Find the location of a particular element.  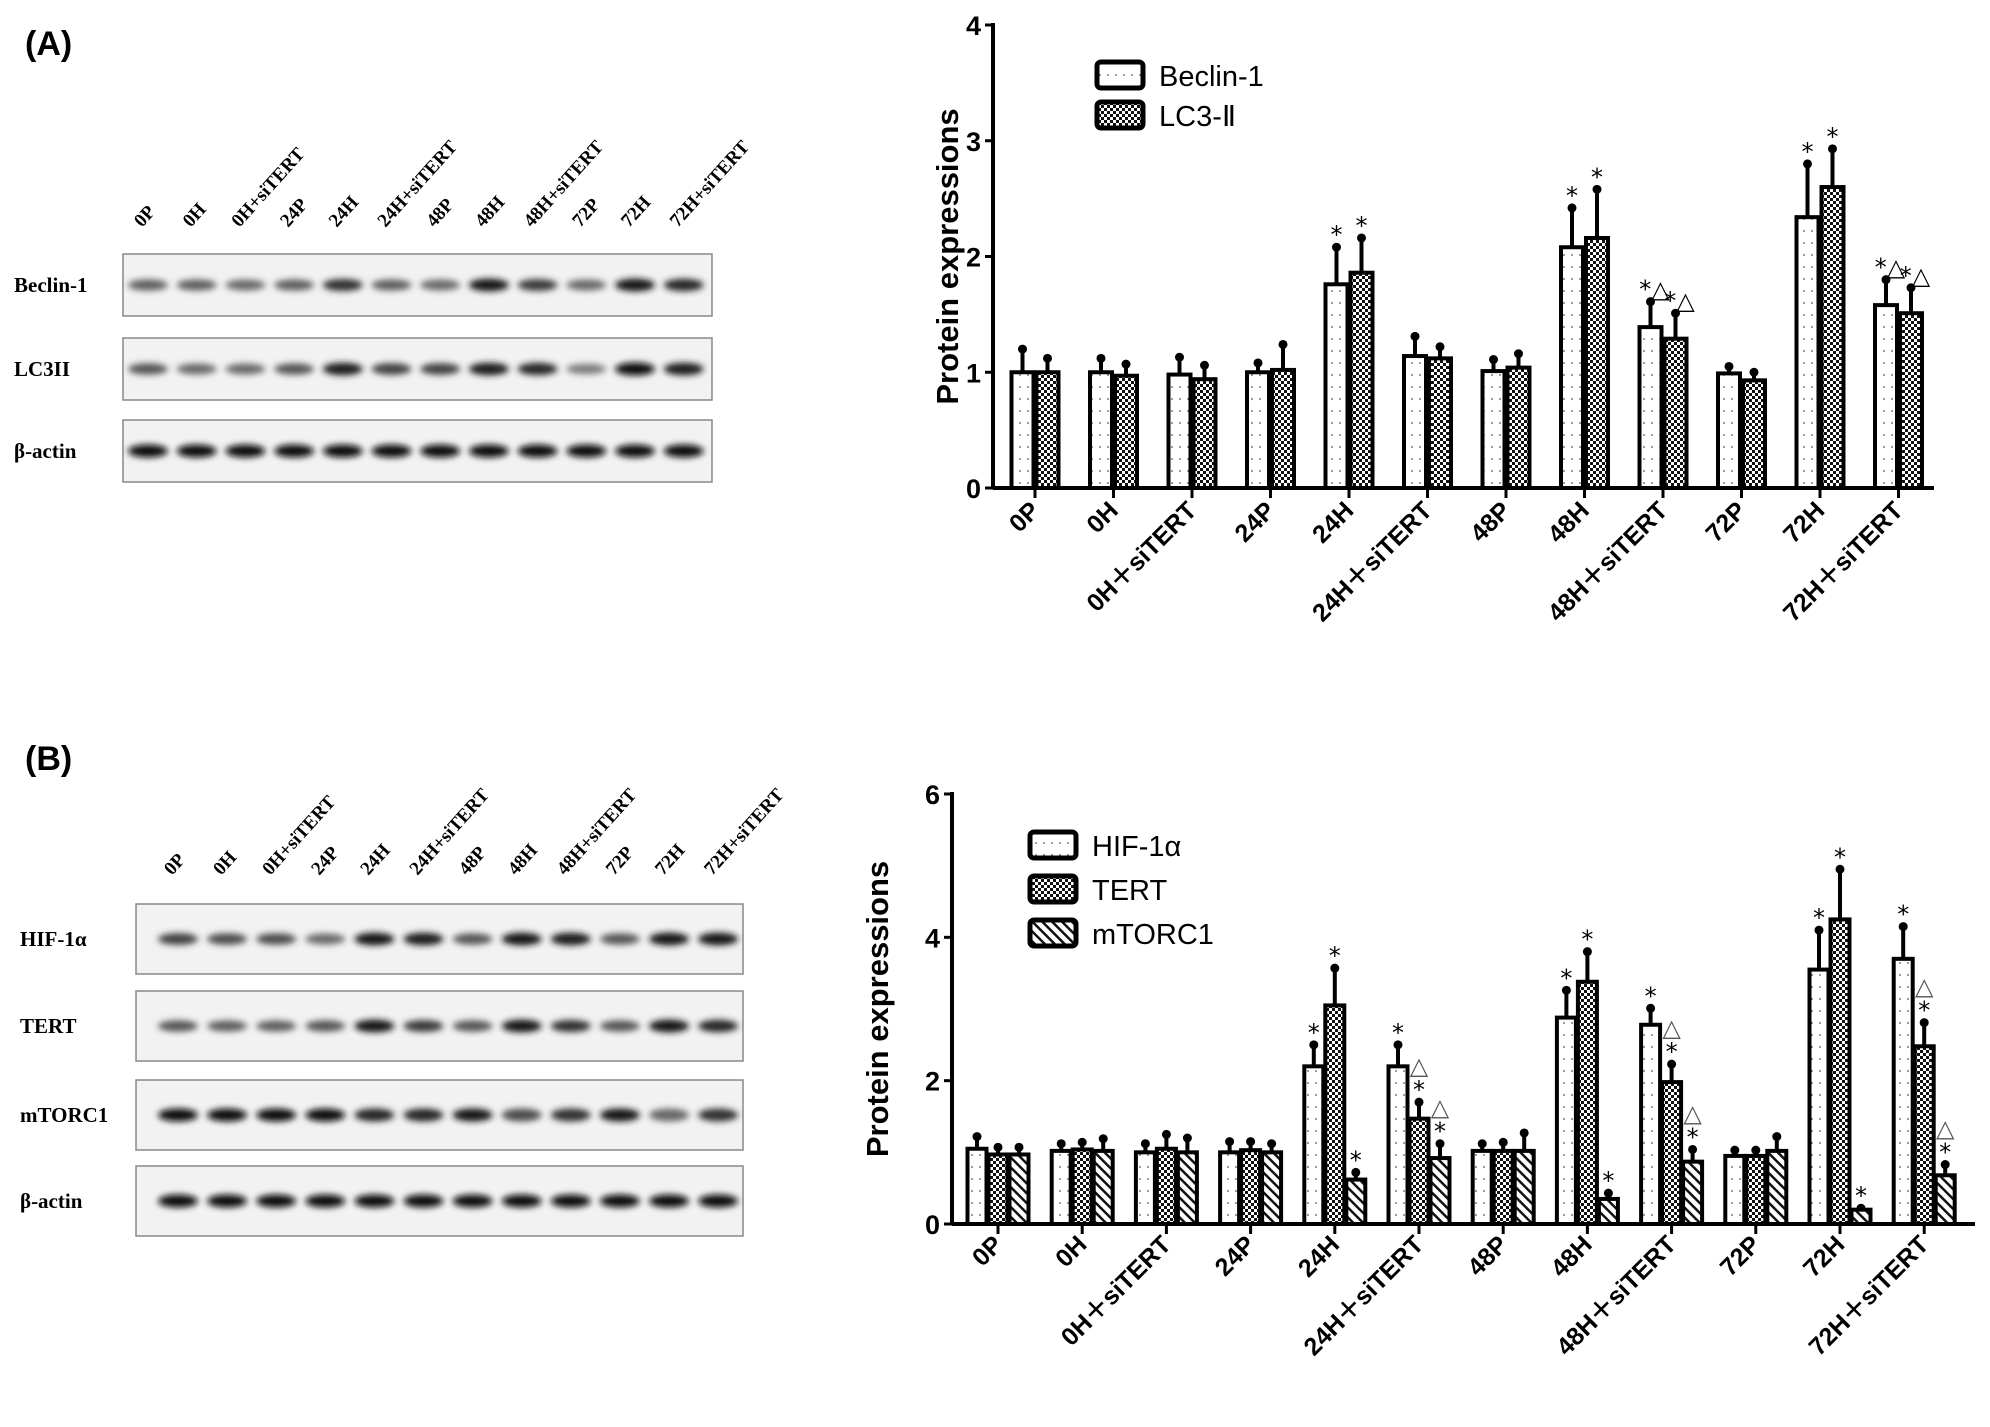

significance-star-triangle: *△ is located at coordinates (1890, 268).